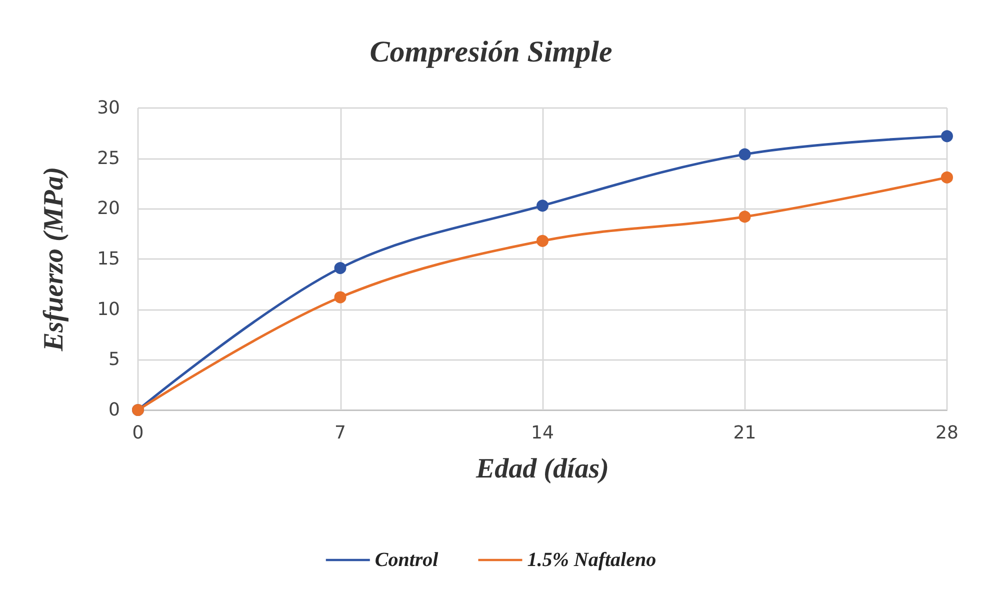 This screenshot has height=593, width=982. I want to click on x-tick-label: 7, so click(340, 433).